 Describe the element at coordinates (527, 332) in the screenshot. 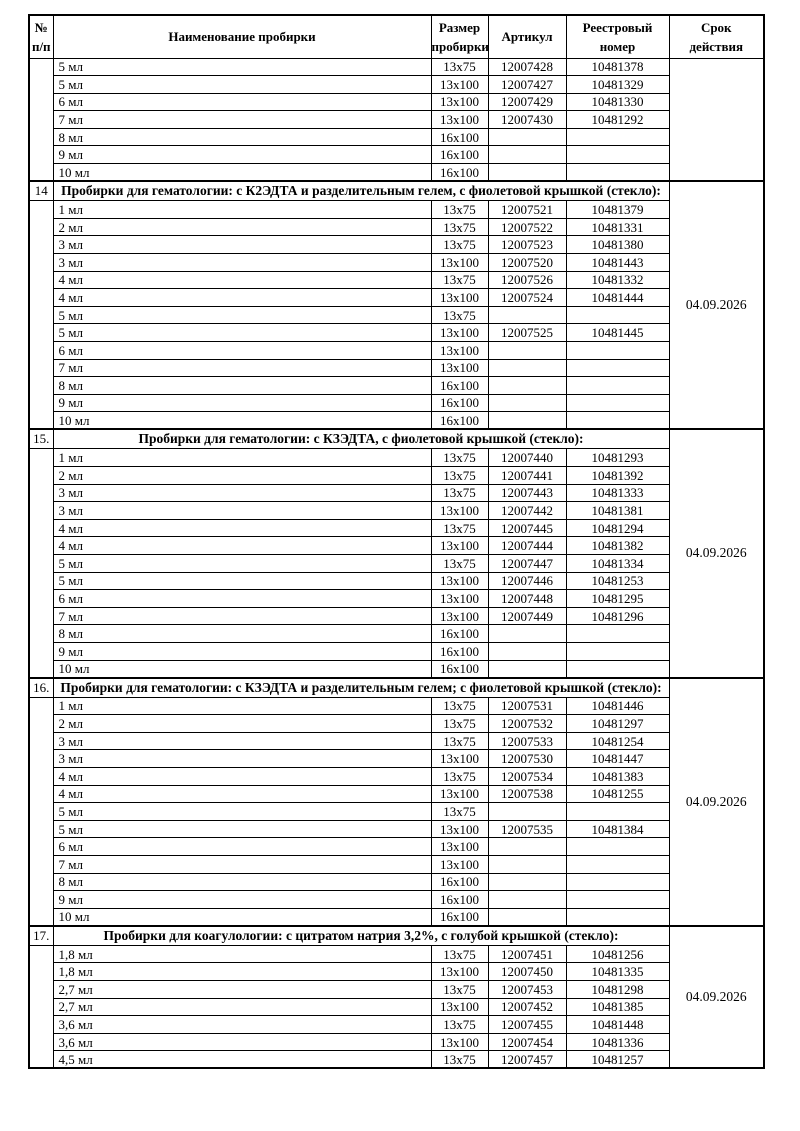

I see `article-cell: 12007525` at that location.